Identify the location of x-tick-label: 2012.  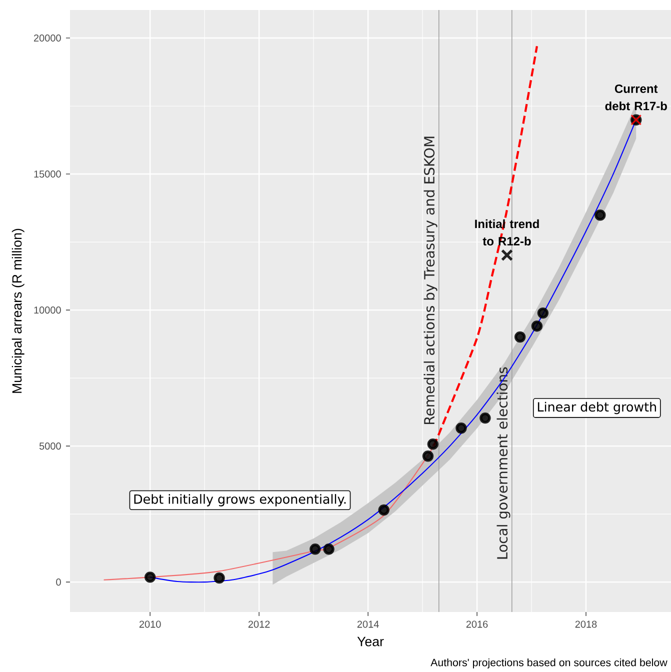
(259, 624).